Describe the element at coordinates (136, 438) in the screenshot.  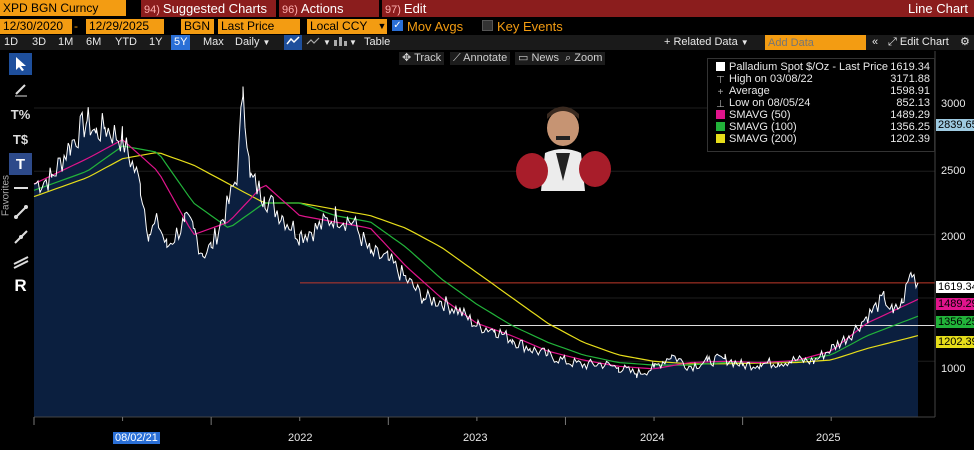
I see `x-highlight-date: 08/02/21` at that location.